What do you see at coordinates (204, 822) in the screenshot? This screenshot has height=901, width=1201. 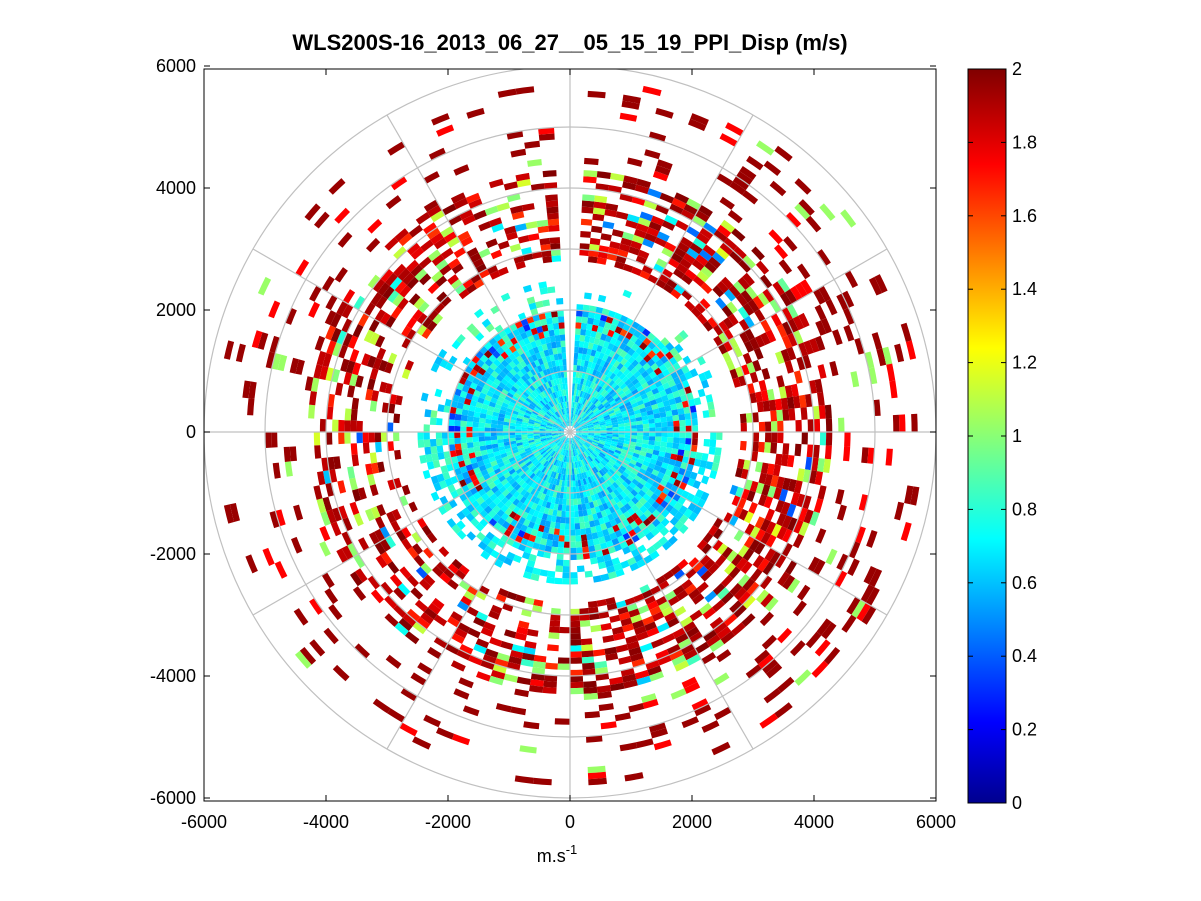 I see `x-tick-label: -6000` at bounding box center [204, 822].